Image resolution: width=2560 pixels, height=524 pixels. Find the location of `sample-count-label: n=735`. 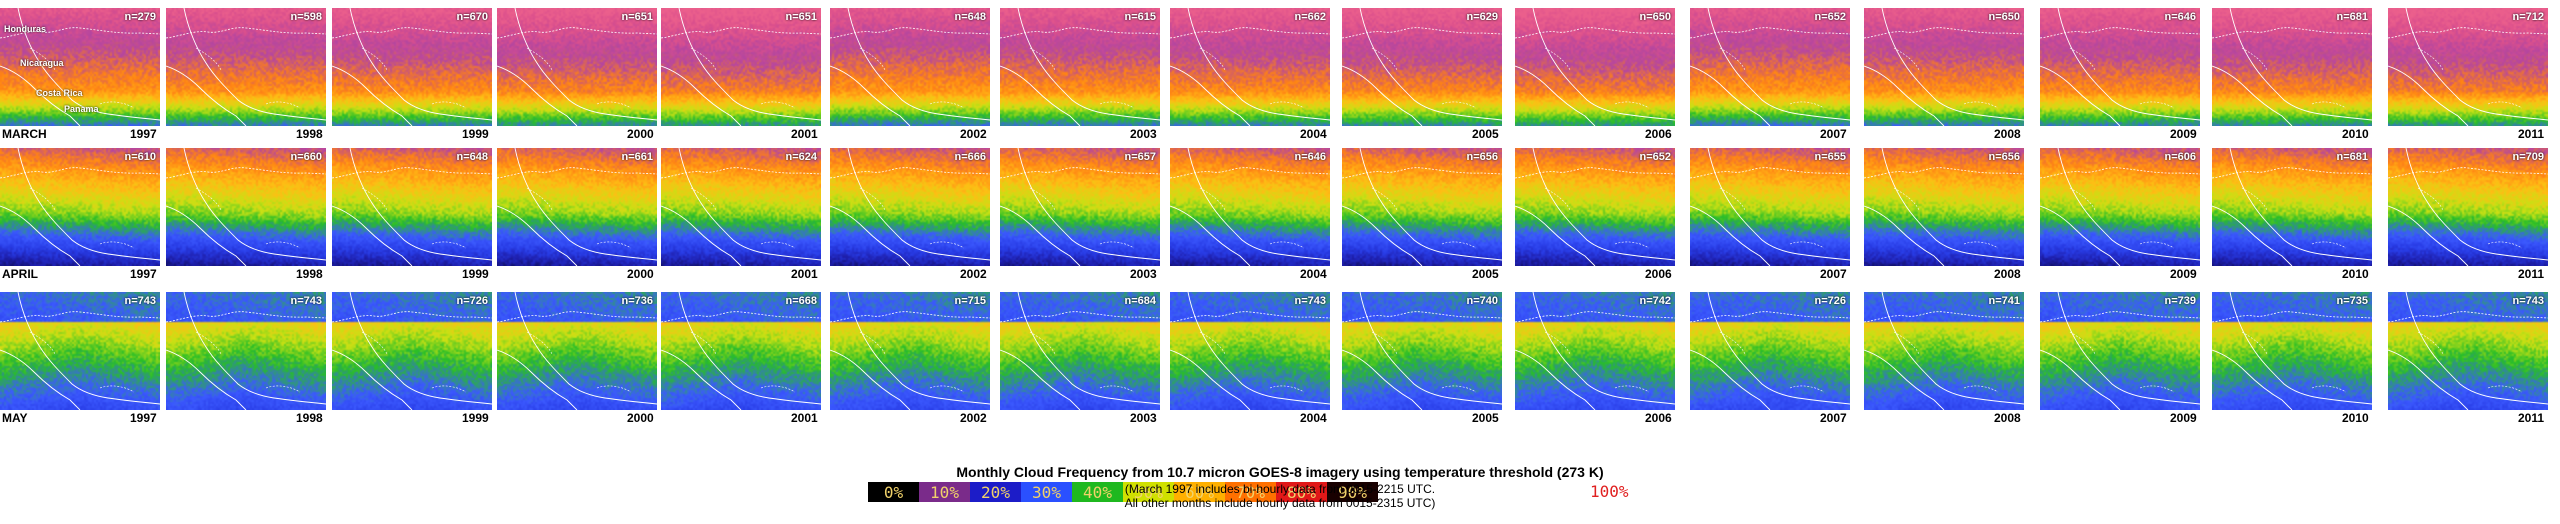

sample-count-label: n=735 is located at coordinates (2352, 301).